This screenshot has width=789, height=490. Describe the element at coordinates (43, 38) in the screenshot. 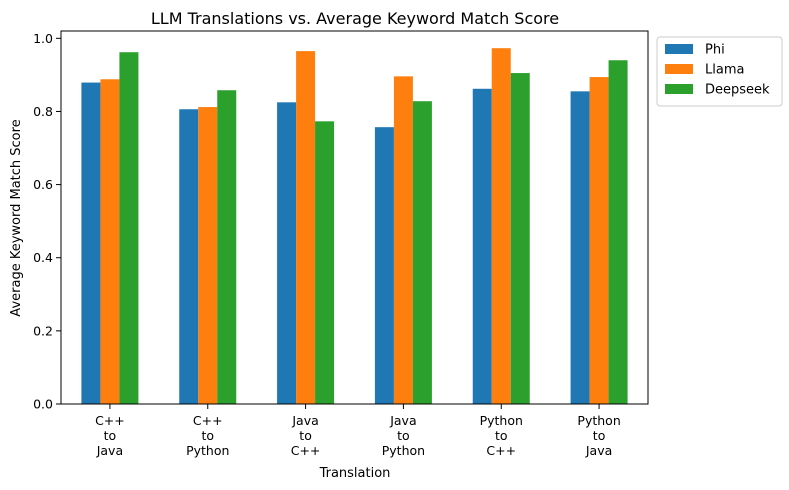

I see `y-tick-label: 1.0` at that location.